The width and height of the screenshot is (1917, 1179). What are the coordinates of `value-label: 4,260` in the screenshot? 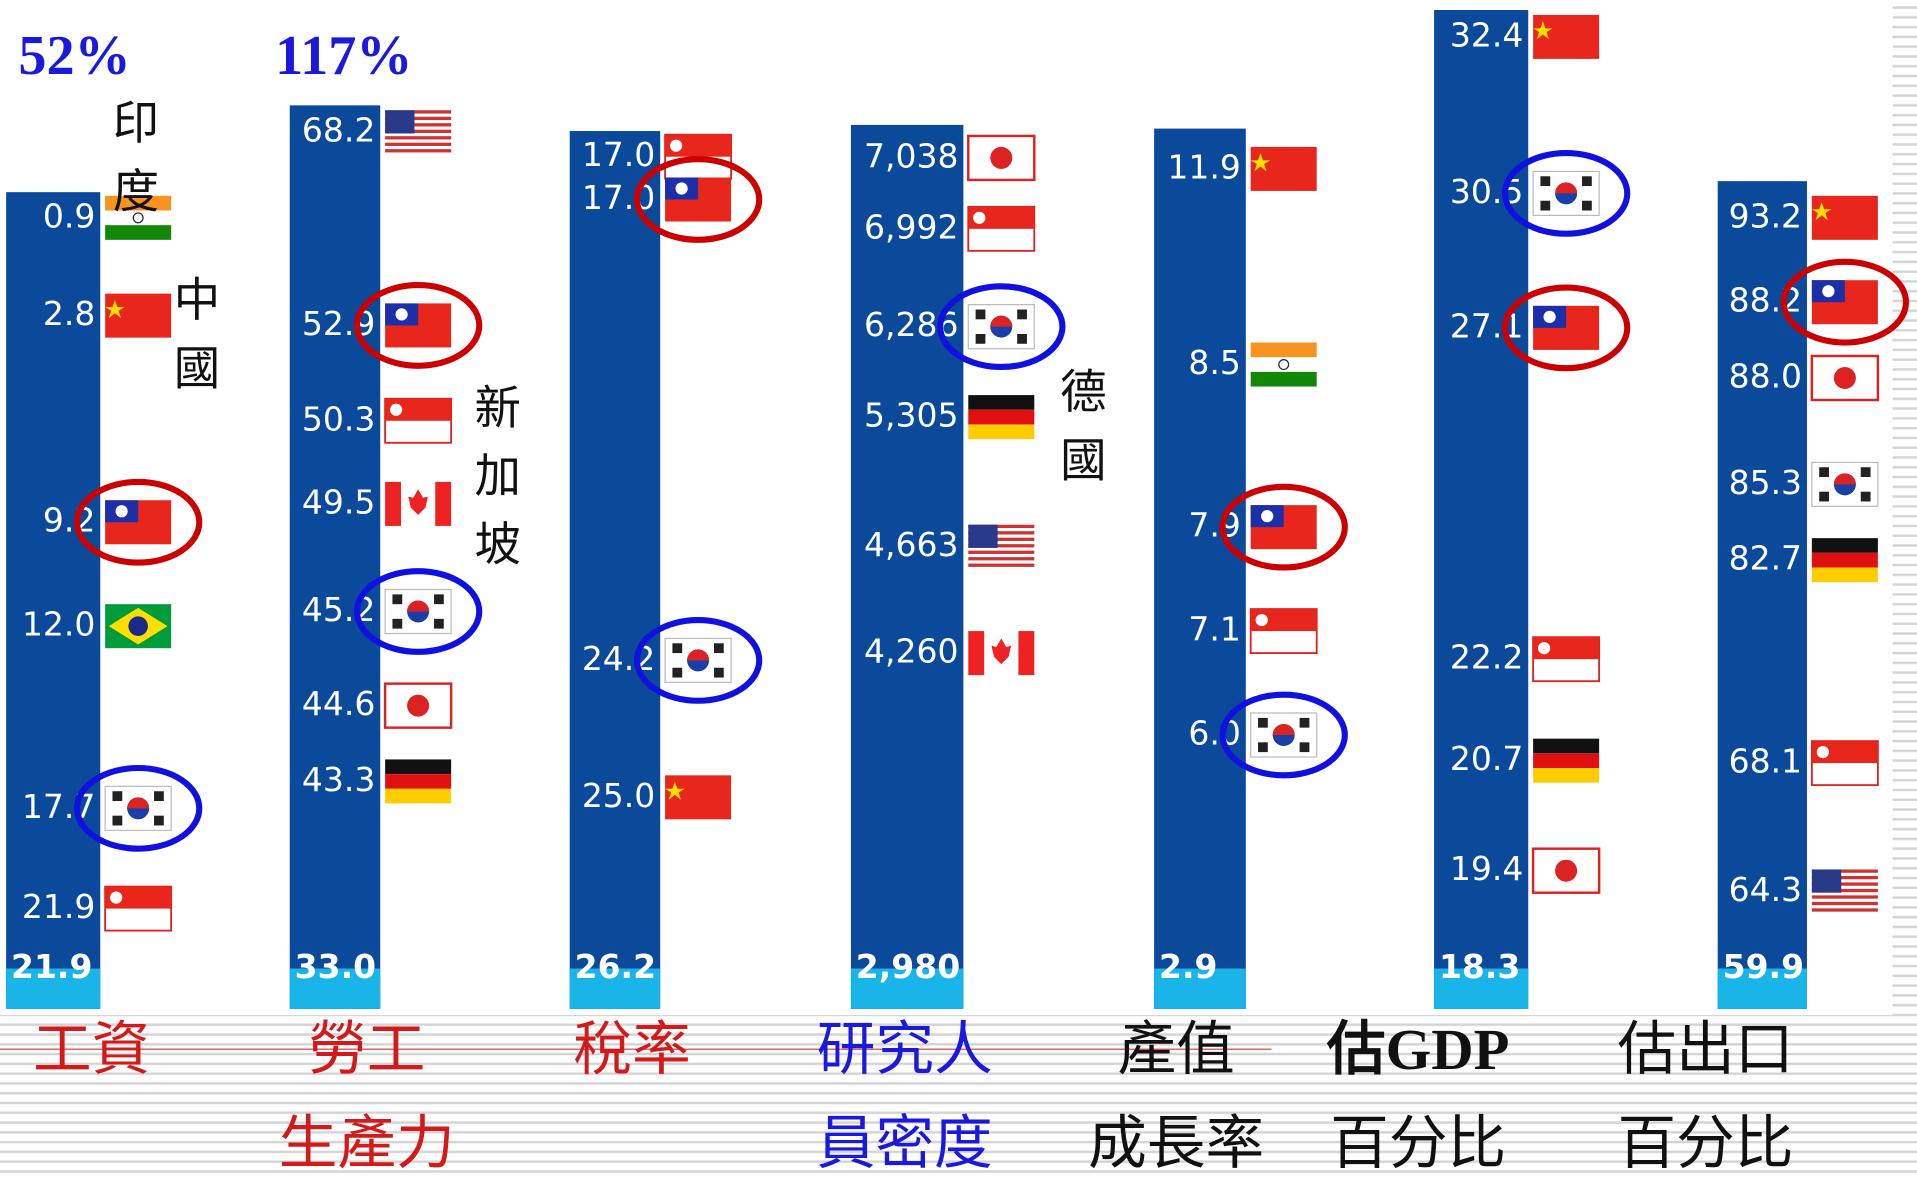 It's located at (911, 651).